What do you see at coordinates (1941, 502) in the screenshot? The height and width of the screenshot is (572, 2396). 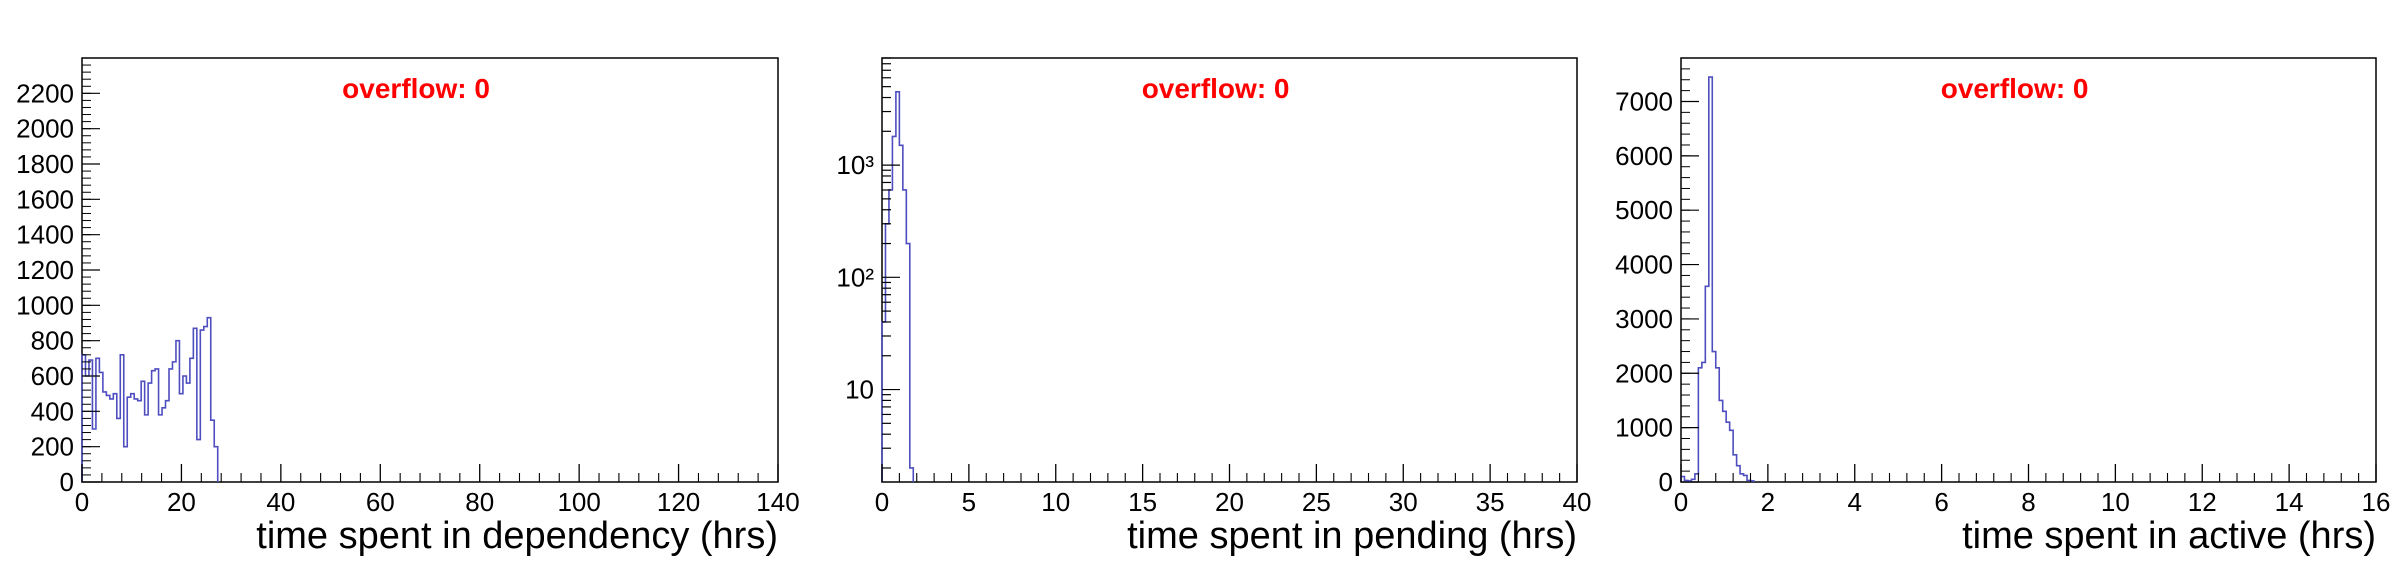 I see `x-tick-label: 6` at bounding box center [1941, 502].